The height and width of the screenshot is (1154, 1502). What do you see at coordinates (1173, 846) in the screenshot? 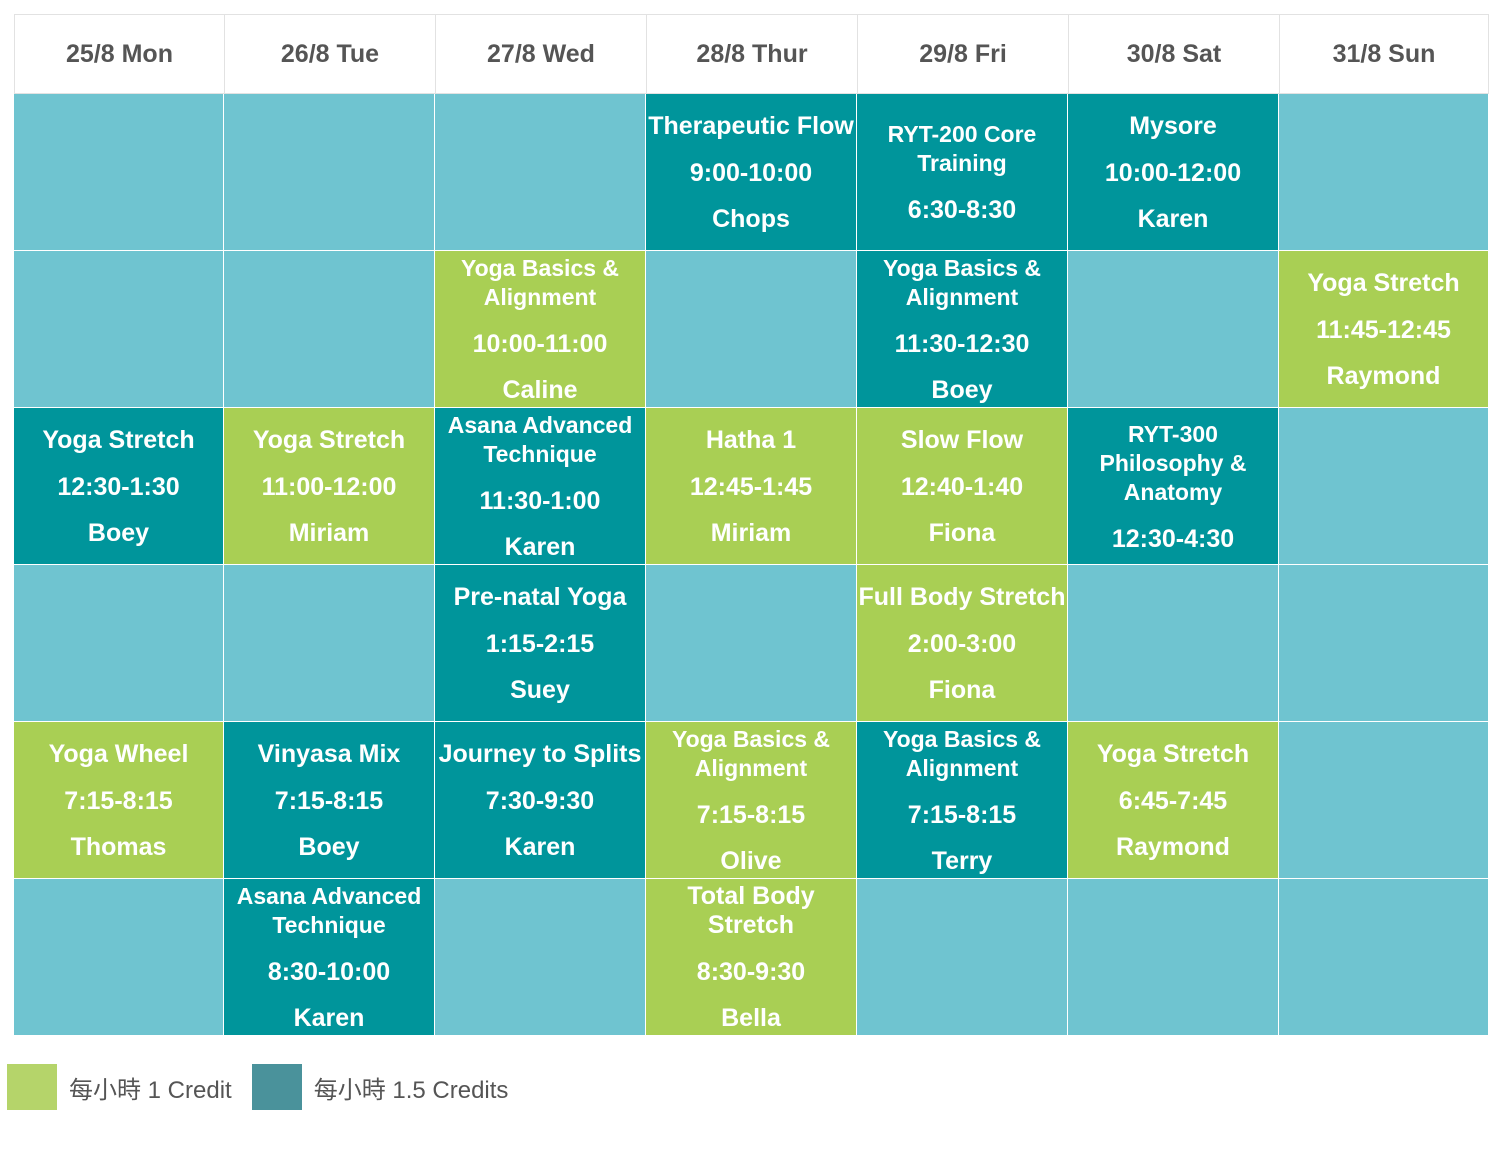
I see `class-instructor: Raymond` at bounding box center [1173, 846].